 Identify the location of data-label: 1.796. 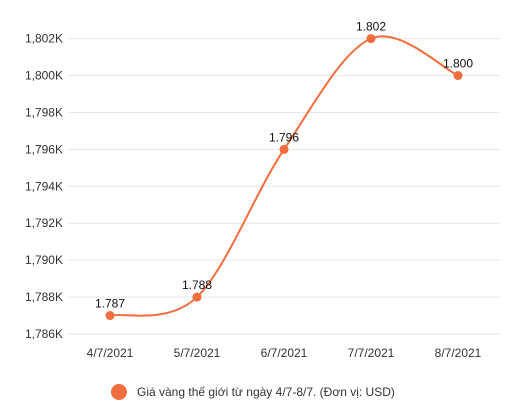
(284, 137).